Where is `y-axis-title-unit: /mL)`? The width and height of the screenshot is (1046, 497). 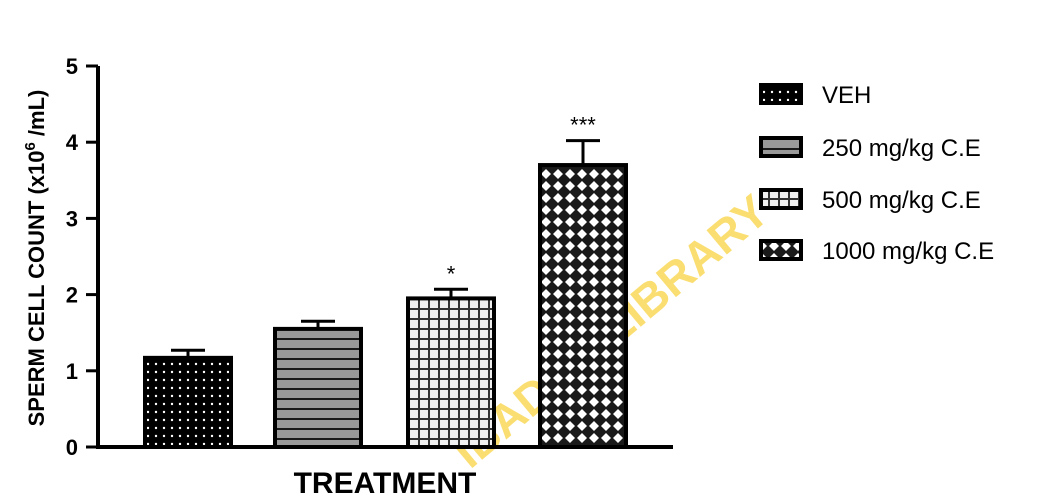 y-axis-title-unit: /mL) is located at coordinates (36, 116).